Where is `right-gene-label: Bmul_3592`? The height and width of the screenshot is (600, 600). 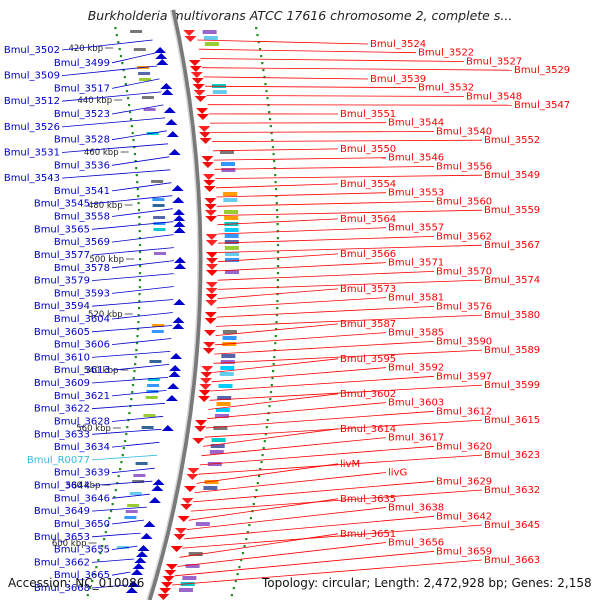 right-gene-label: Bmul_3592 is located at coordinates (416, 368).